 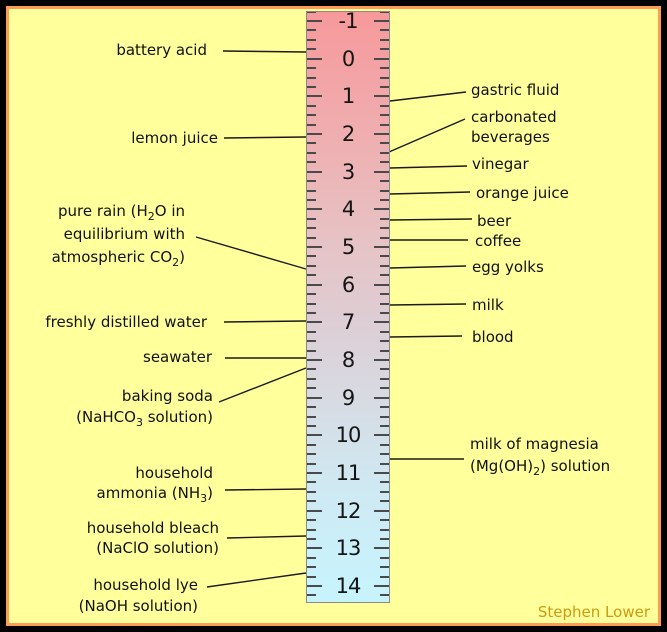 I want to click on label-orange-juice: orange juice, so click(x=522, y=193).